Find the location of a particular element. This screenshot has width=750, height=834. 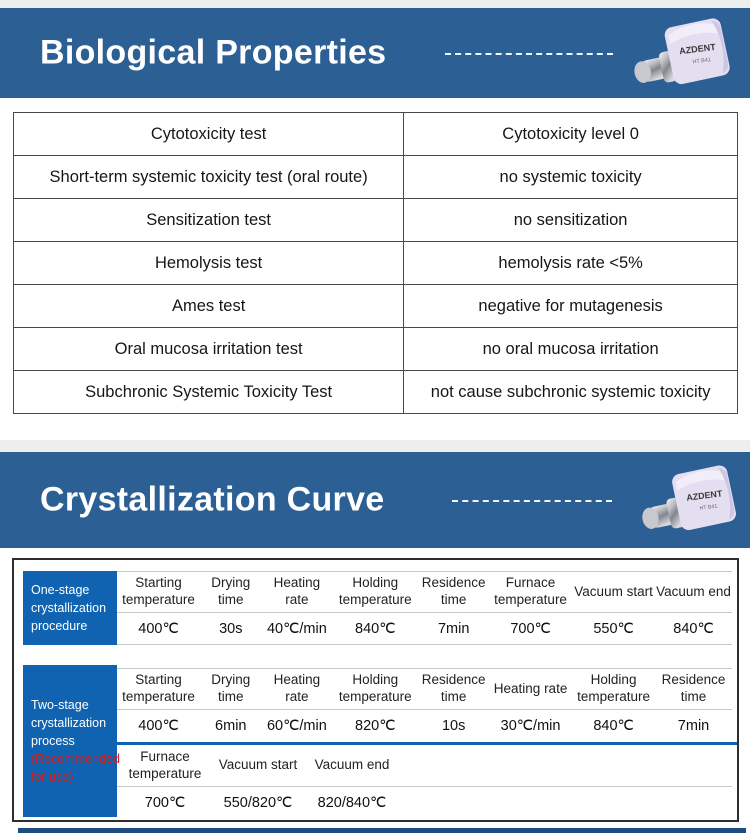

test-result: negative for mutagenesis is located at coordinates (570, 306).